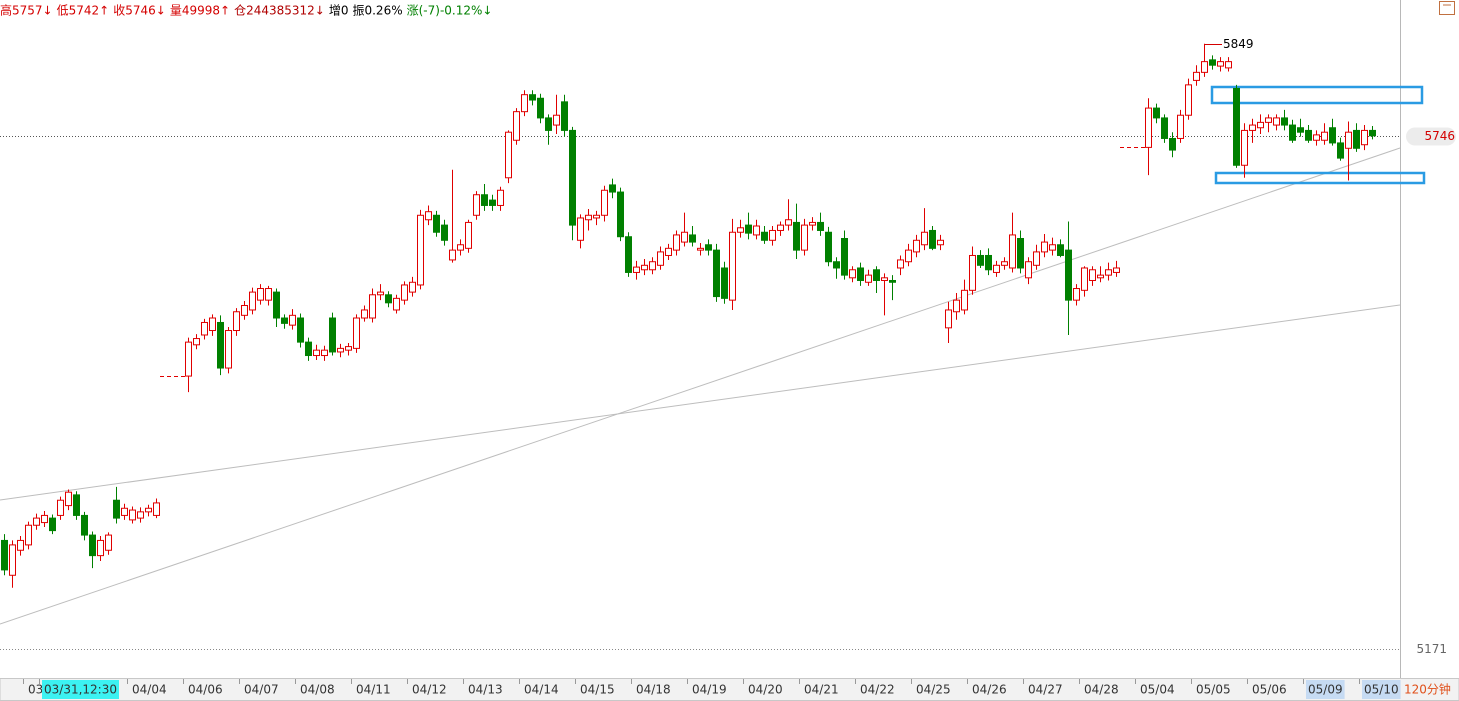 This screenshot has height=701, width=1459. What do you see at coordinates (1213, 690) in the screenshot?
I see `x-tick-label: 05/05` at bounding box center [1213, 690].